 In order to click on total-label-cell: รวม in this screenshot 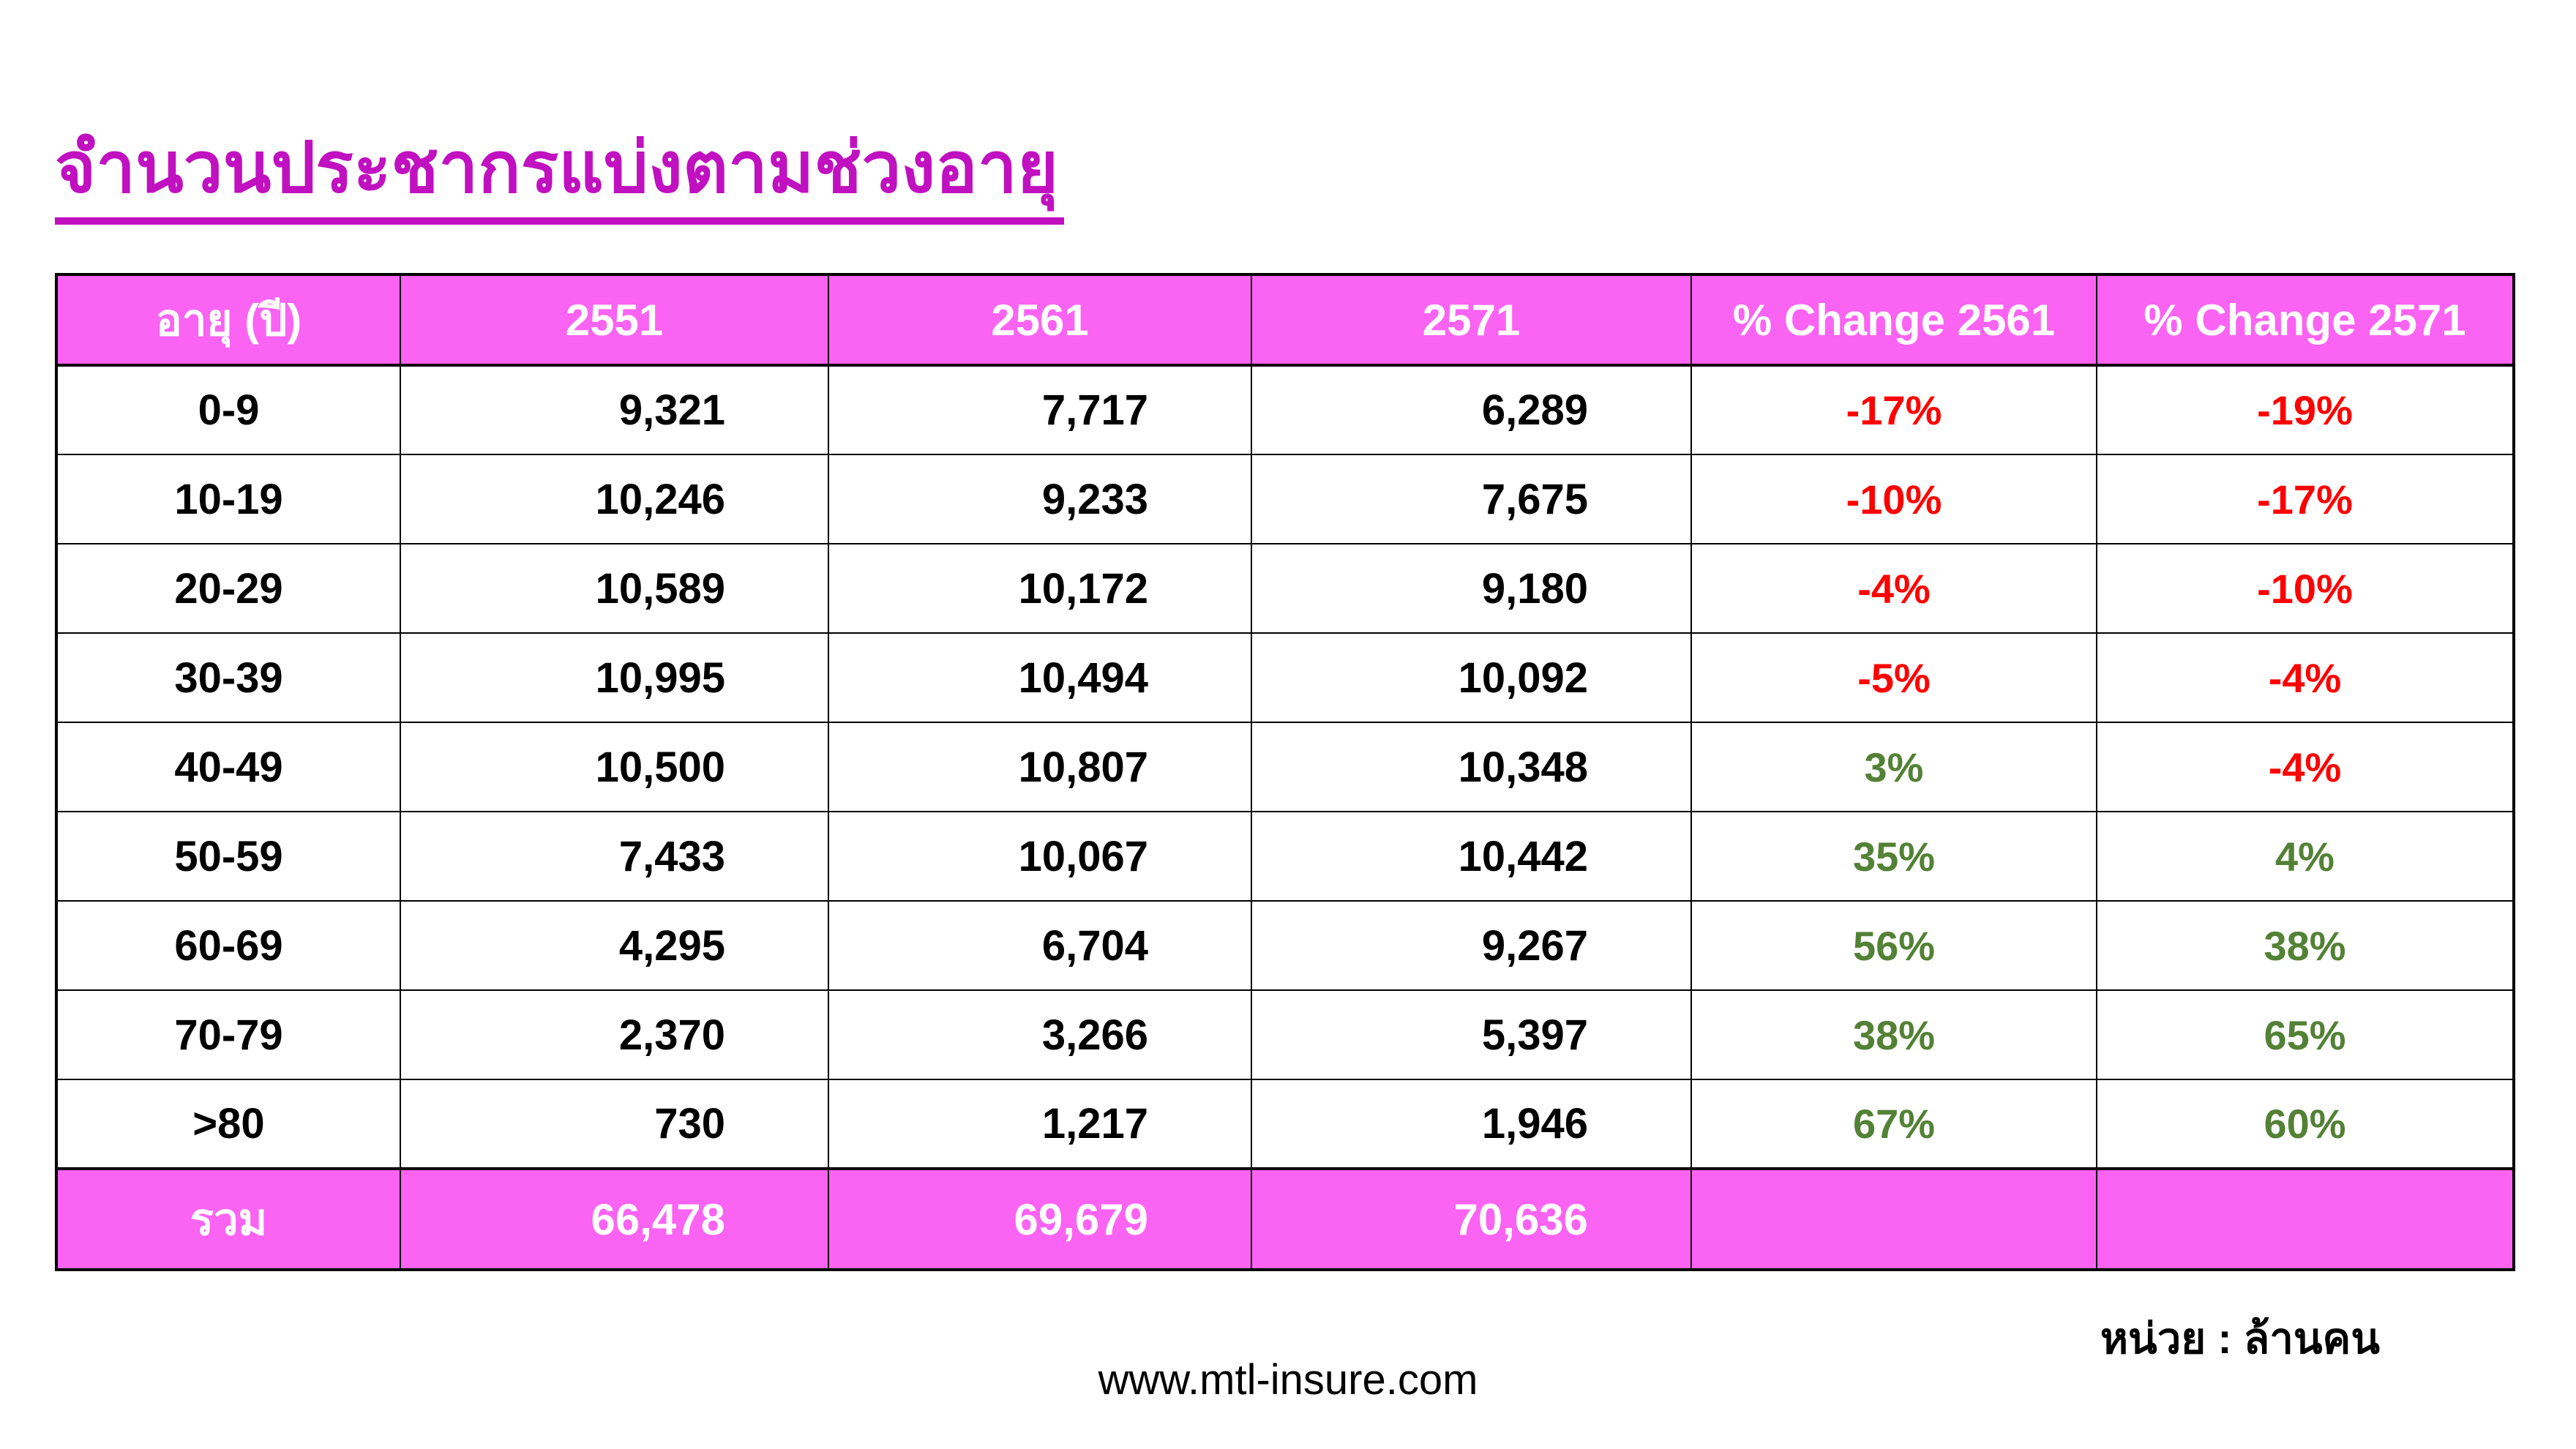, I will do `click(228, 1218)`.